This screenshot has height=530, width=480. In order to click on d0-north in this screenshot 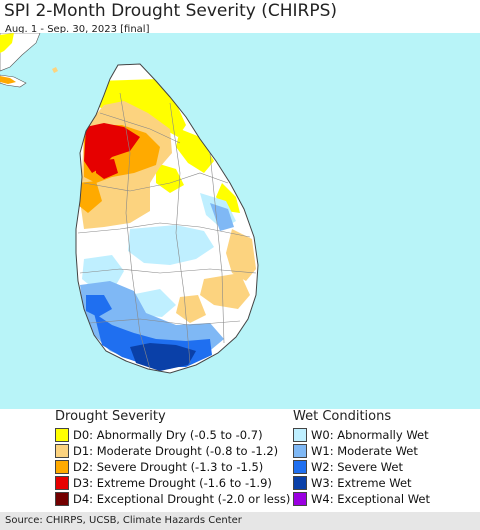, I will do `click(141, 108)`.